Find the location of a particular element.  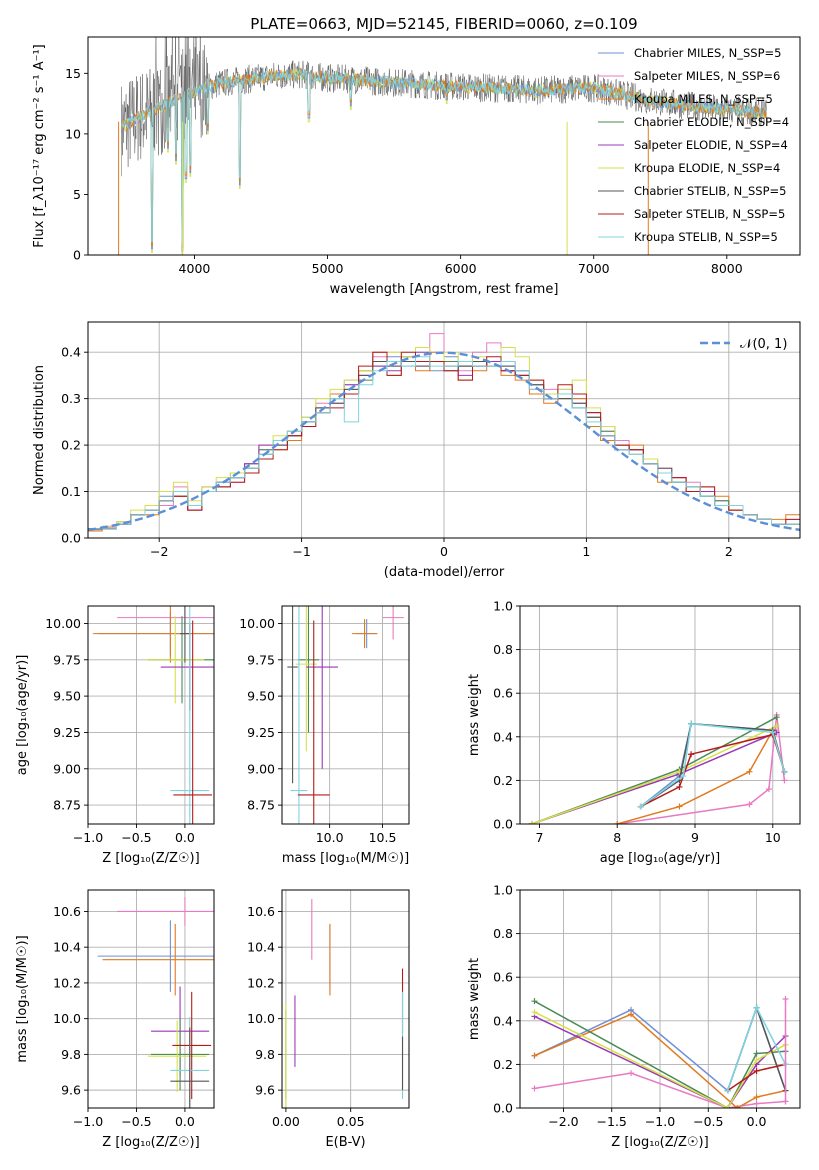

x-axis-label: E(B-V) is located at coordinates (345, 1142).